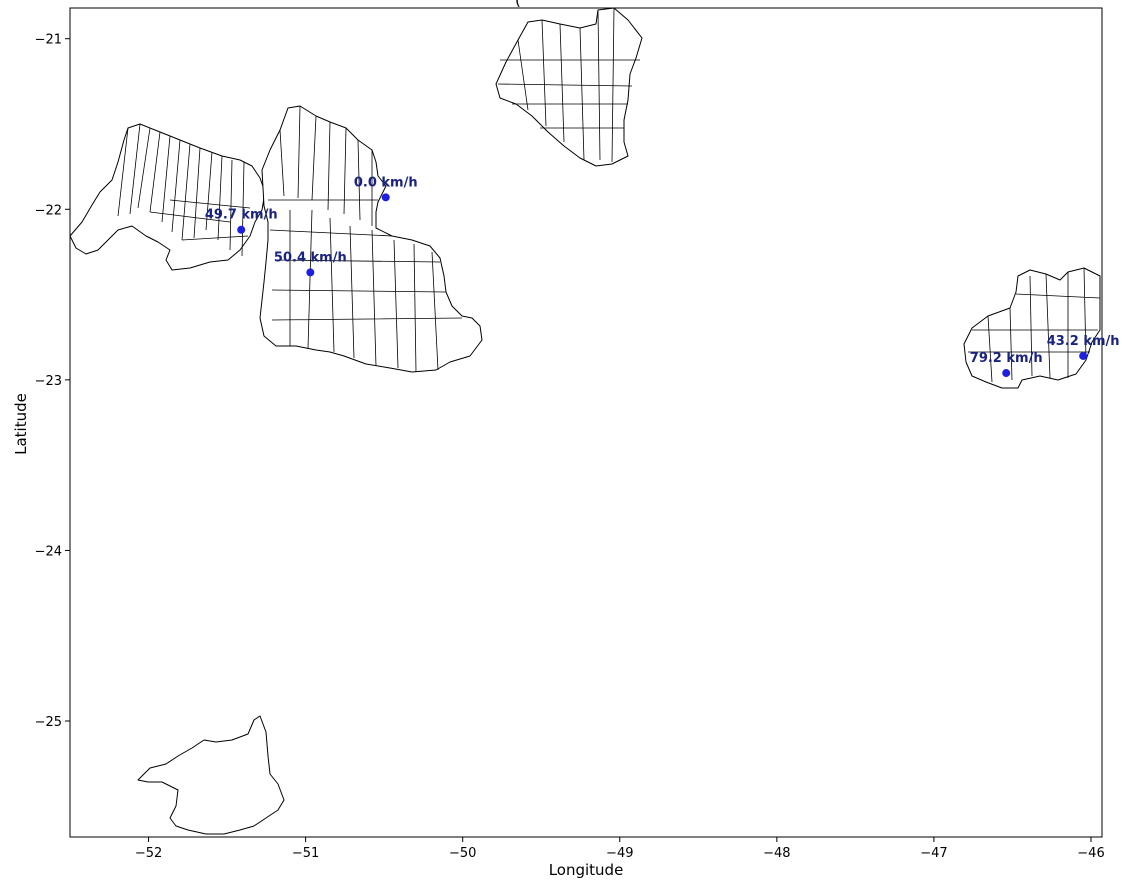 This screenshot has width=1122, height=883. What do you see at coordinates (776, 853) in the screenshot?
I see `x-tick-label: −48` at bounding box center [776, 853].